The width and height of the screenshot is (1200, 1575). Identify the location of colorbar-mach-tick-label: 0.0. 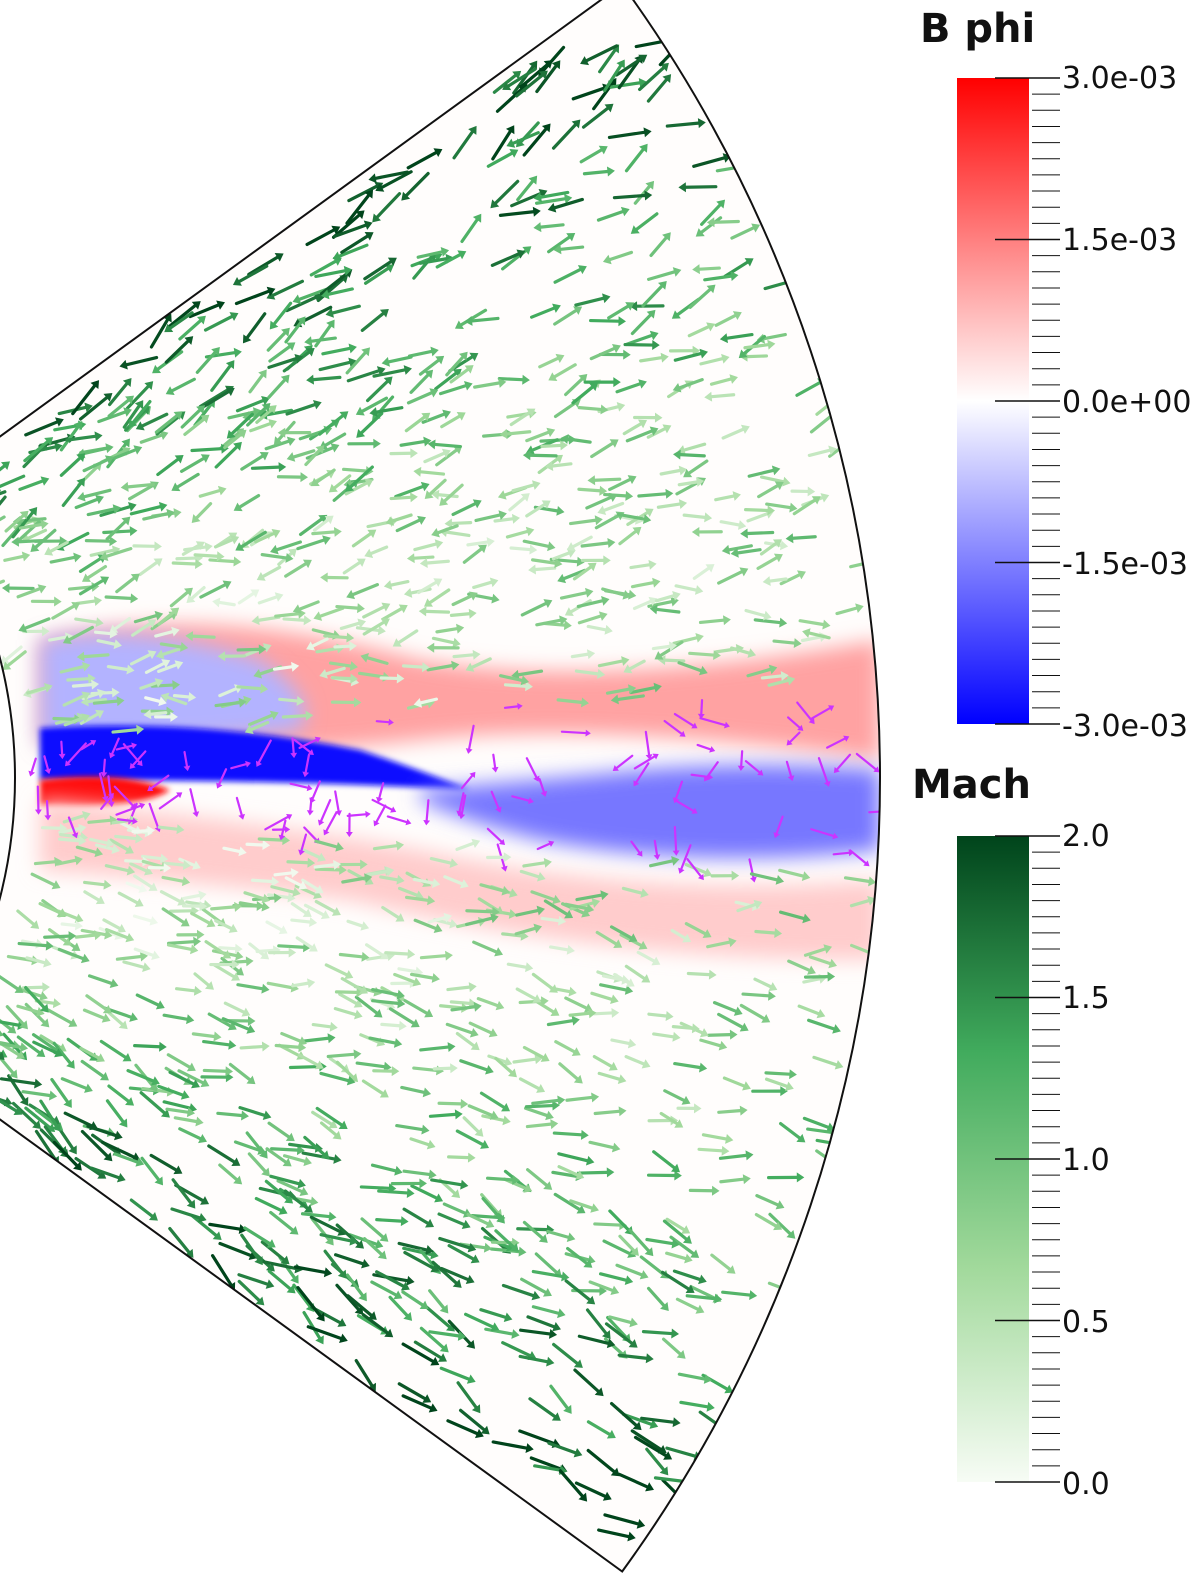
(1086, 1484).